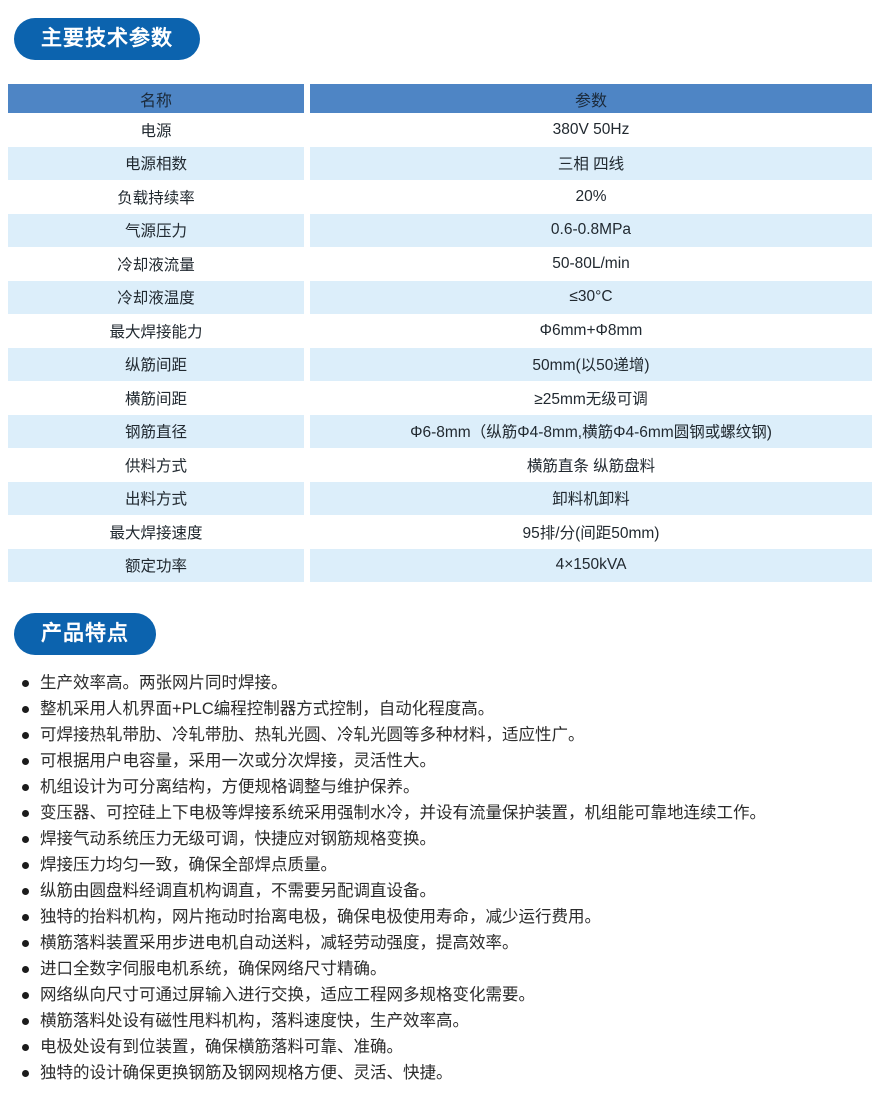 The image size is (880, 1094). Describe the element at coordinates (159, 364) in the screenshot. I see `spec-name-cell: 纵筋间距` at that location.